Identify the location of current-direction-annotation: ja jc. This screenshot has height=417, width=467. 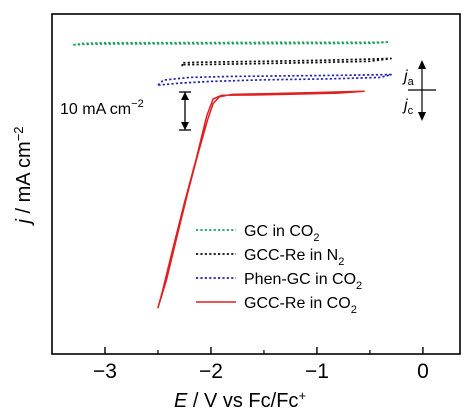
(419, 90).